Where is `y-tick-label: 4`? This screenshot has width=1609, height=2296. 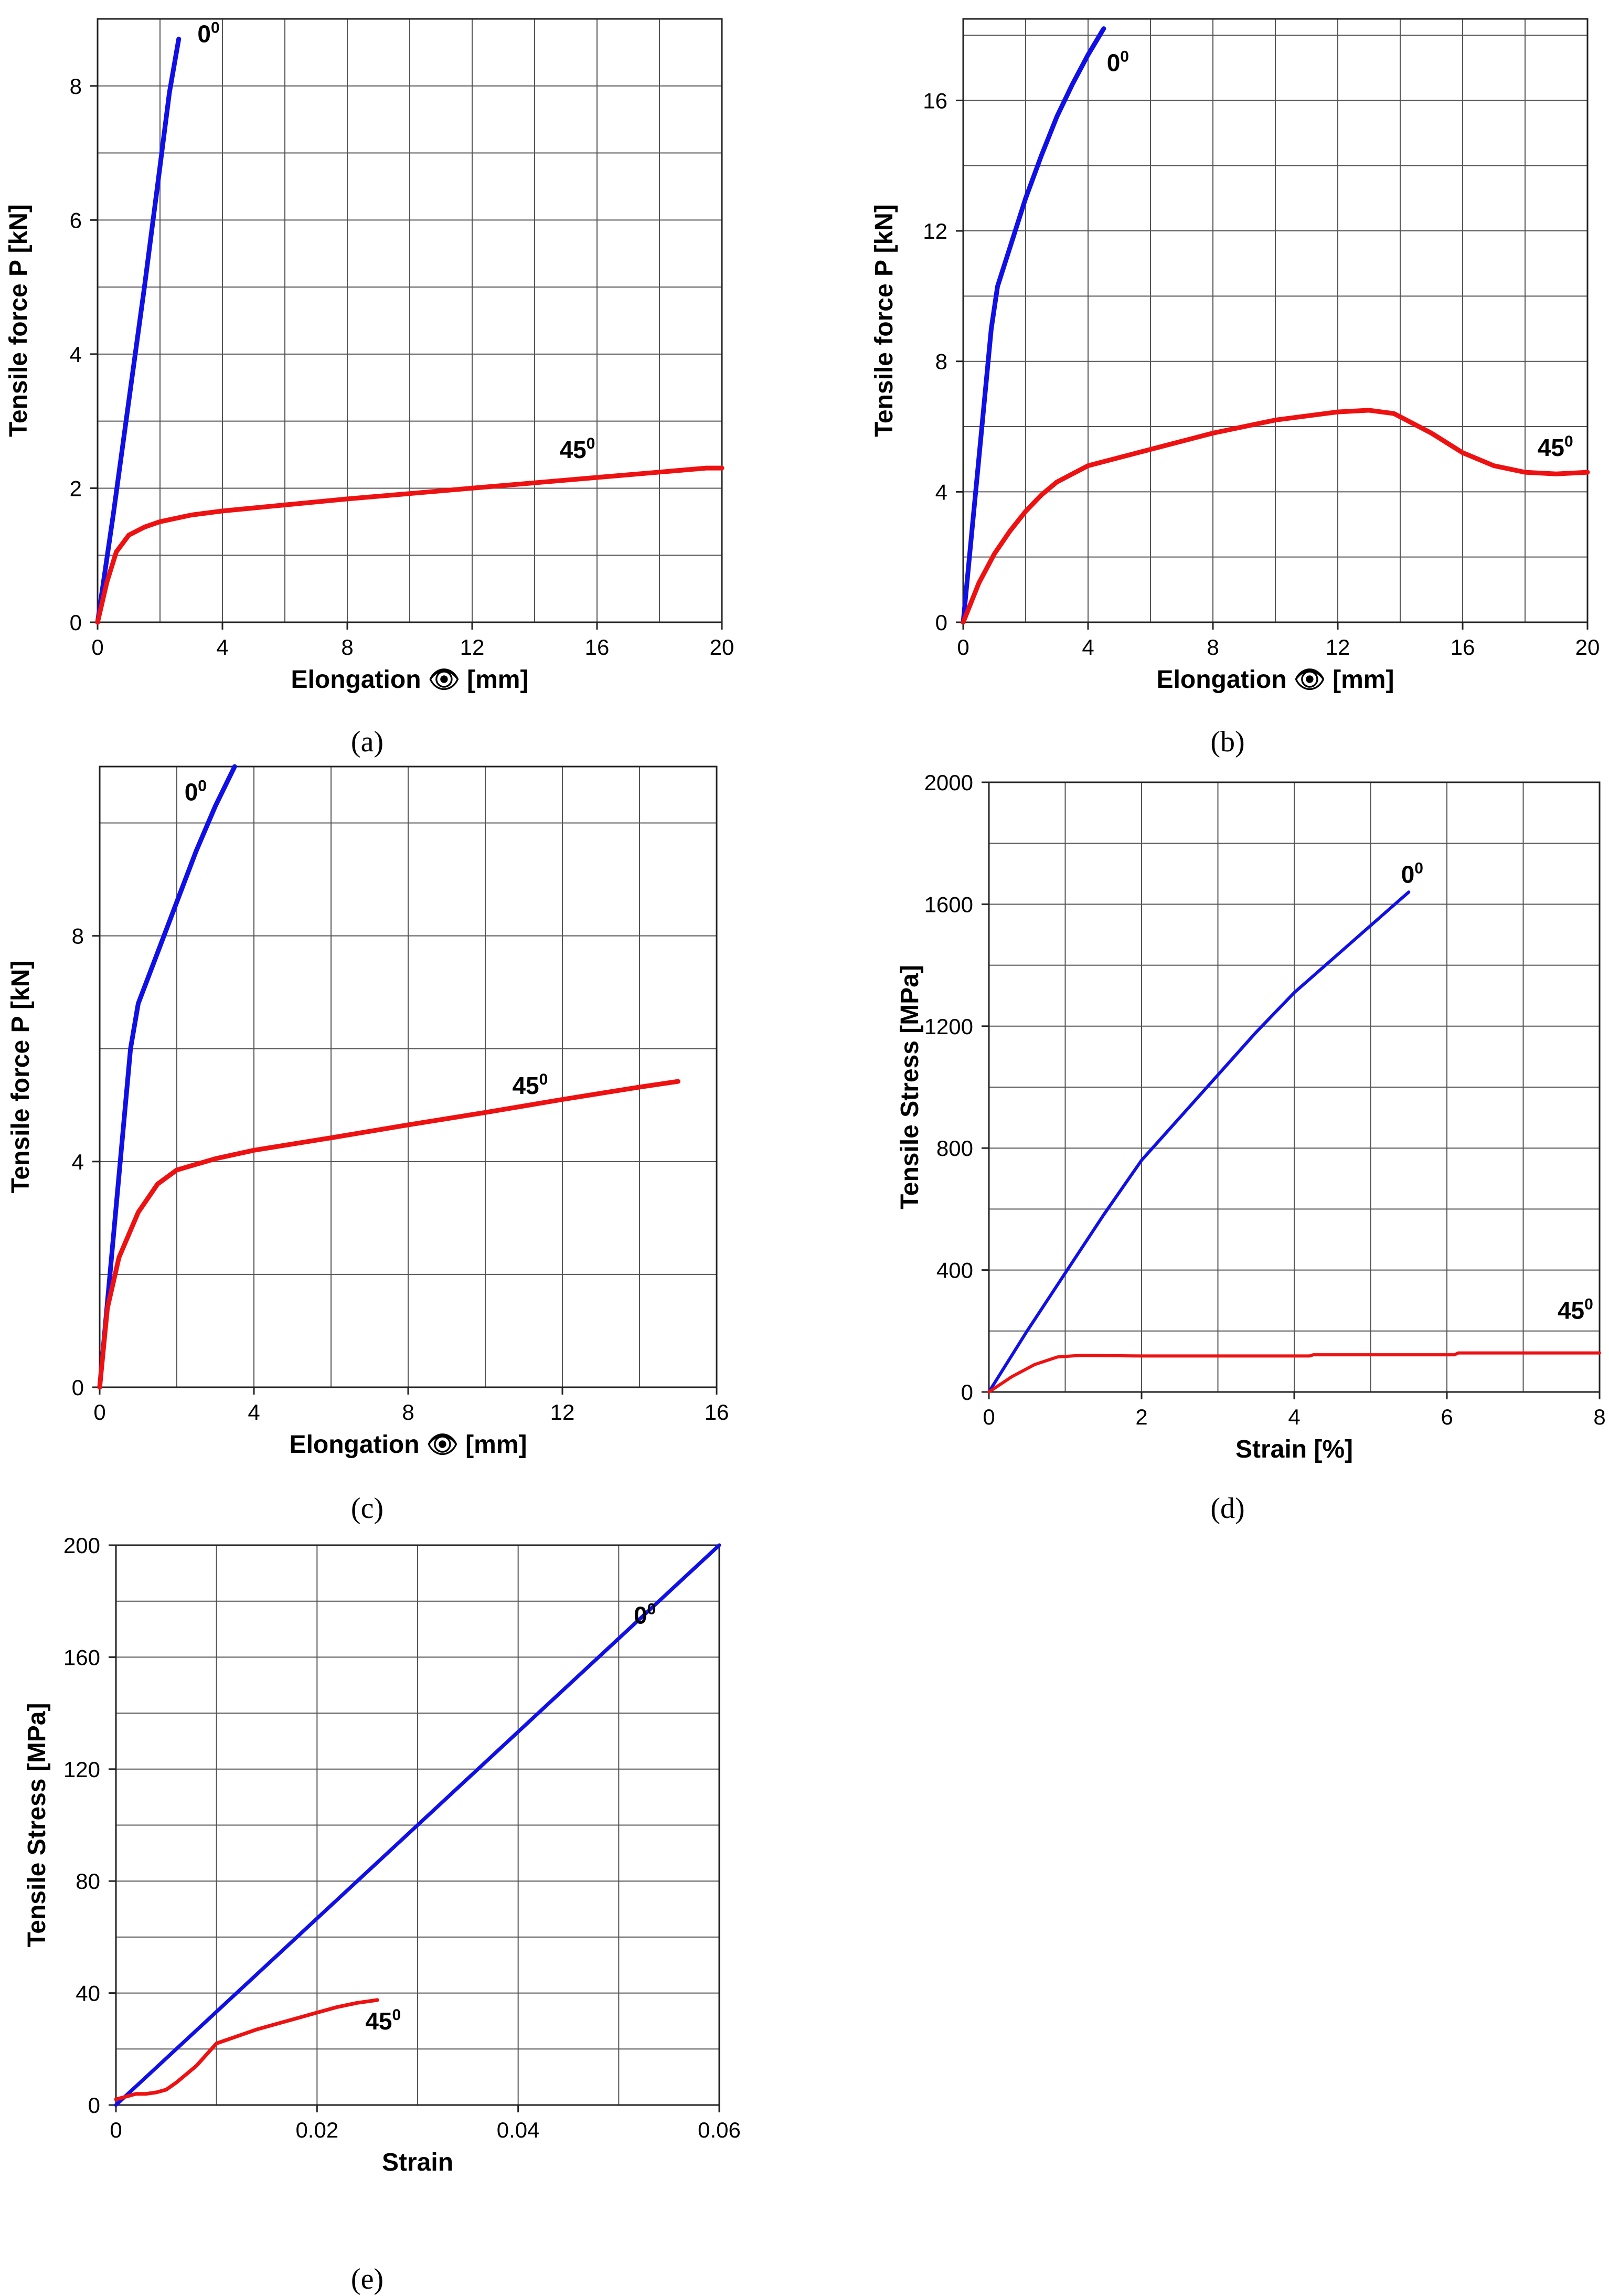
y-tick-label: 4 is located at coordinates (78, 1162).